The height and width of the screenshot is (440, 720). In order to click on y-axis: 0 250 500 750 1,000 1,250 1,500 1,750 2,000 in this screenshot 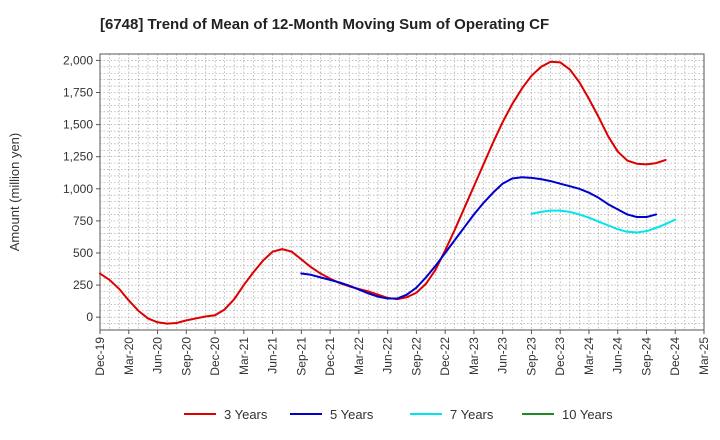, I will do `click(81, 188)`.